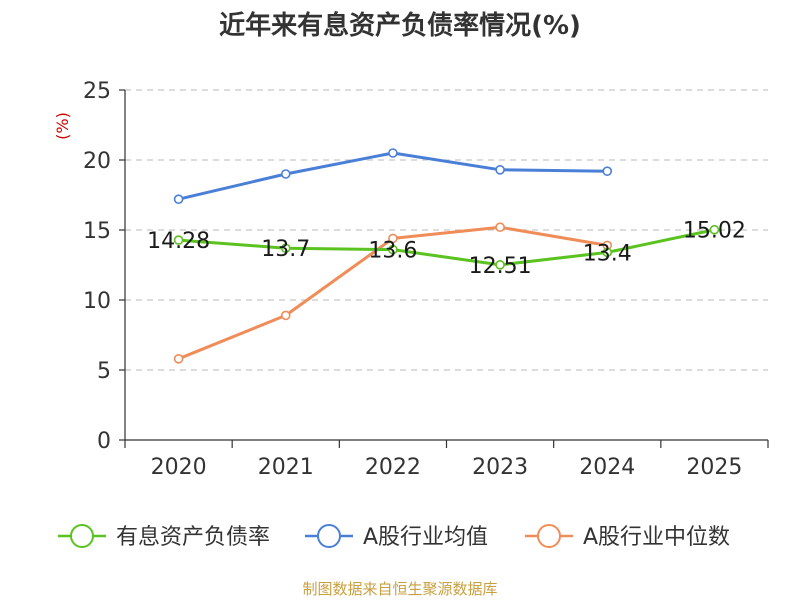 Image resolution: width=800 pixels, height=600 pixels. What do you see at coordinates (425, 537) in the screenshot?
I see `legend-label-1: A股行业均值` at bounding box center [425, 537].